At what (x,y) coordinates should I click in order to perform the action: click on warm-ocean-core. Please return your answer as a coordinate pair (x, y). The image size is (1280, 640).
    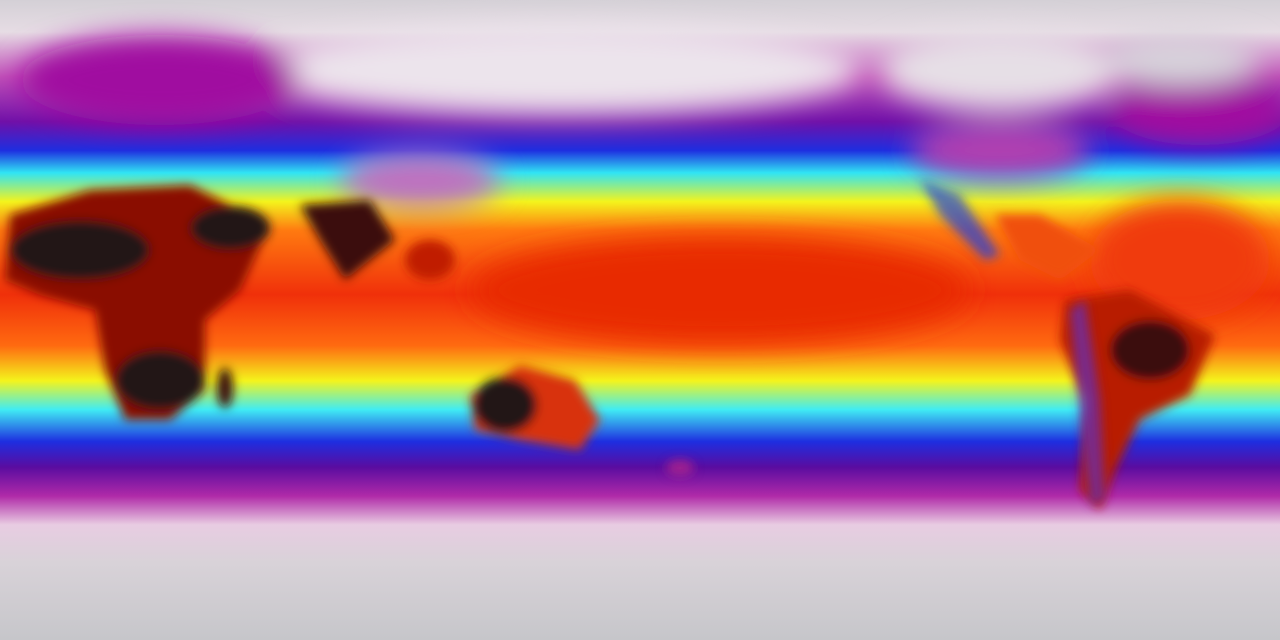
    Looking at the image, I should click on (870, 272).